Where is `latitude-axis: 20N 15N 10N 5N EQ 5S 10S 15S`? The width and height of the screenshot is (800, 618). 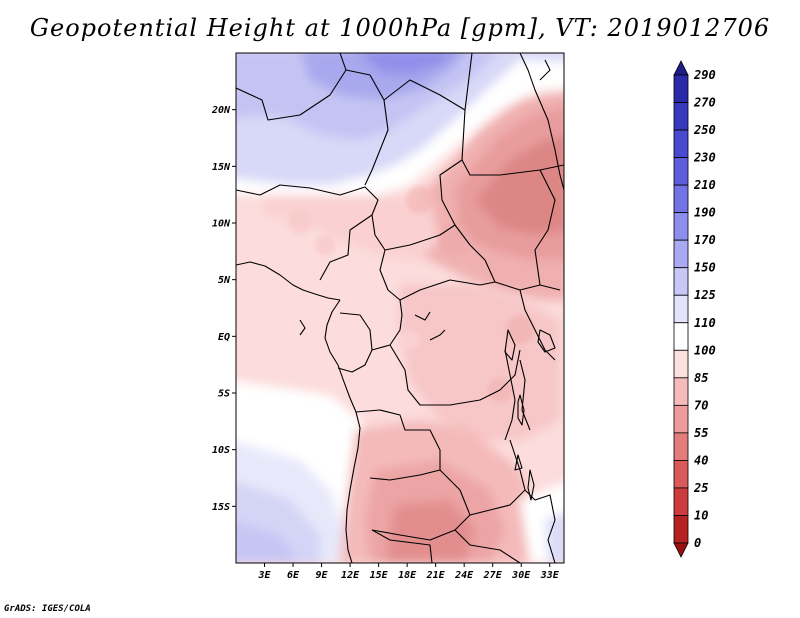
latitude-axis: 20N 15N 10N 5N EQ 5S 10S 15S is located at coordinates (223, 309).